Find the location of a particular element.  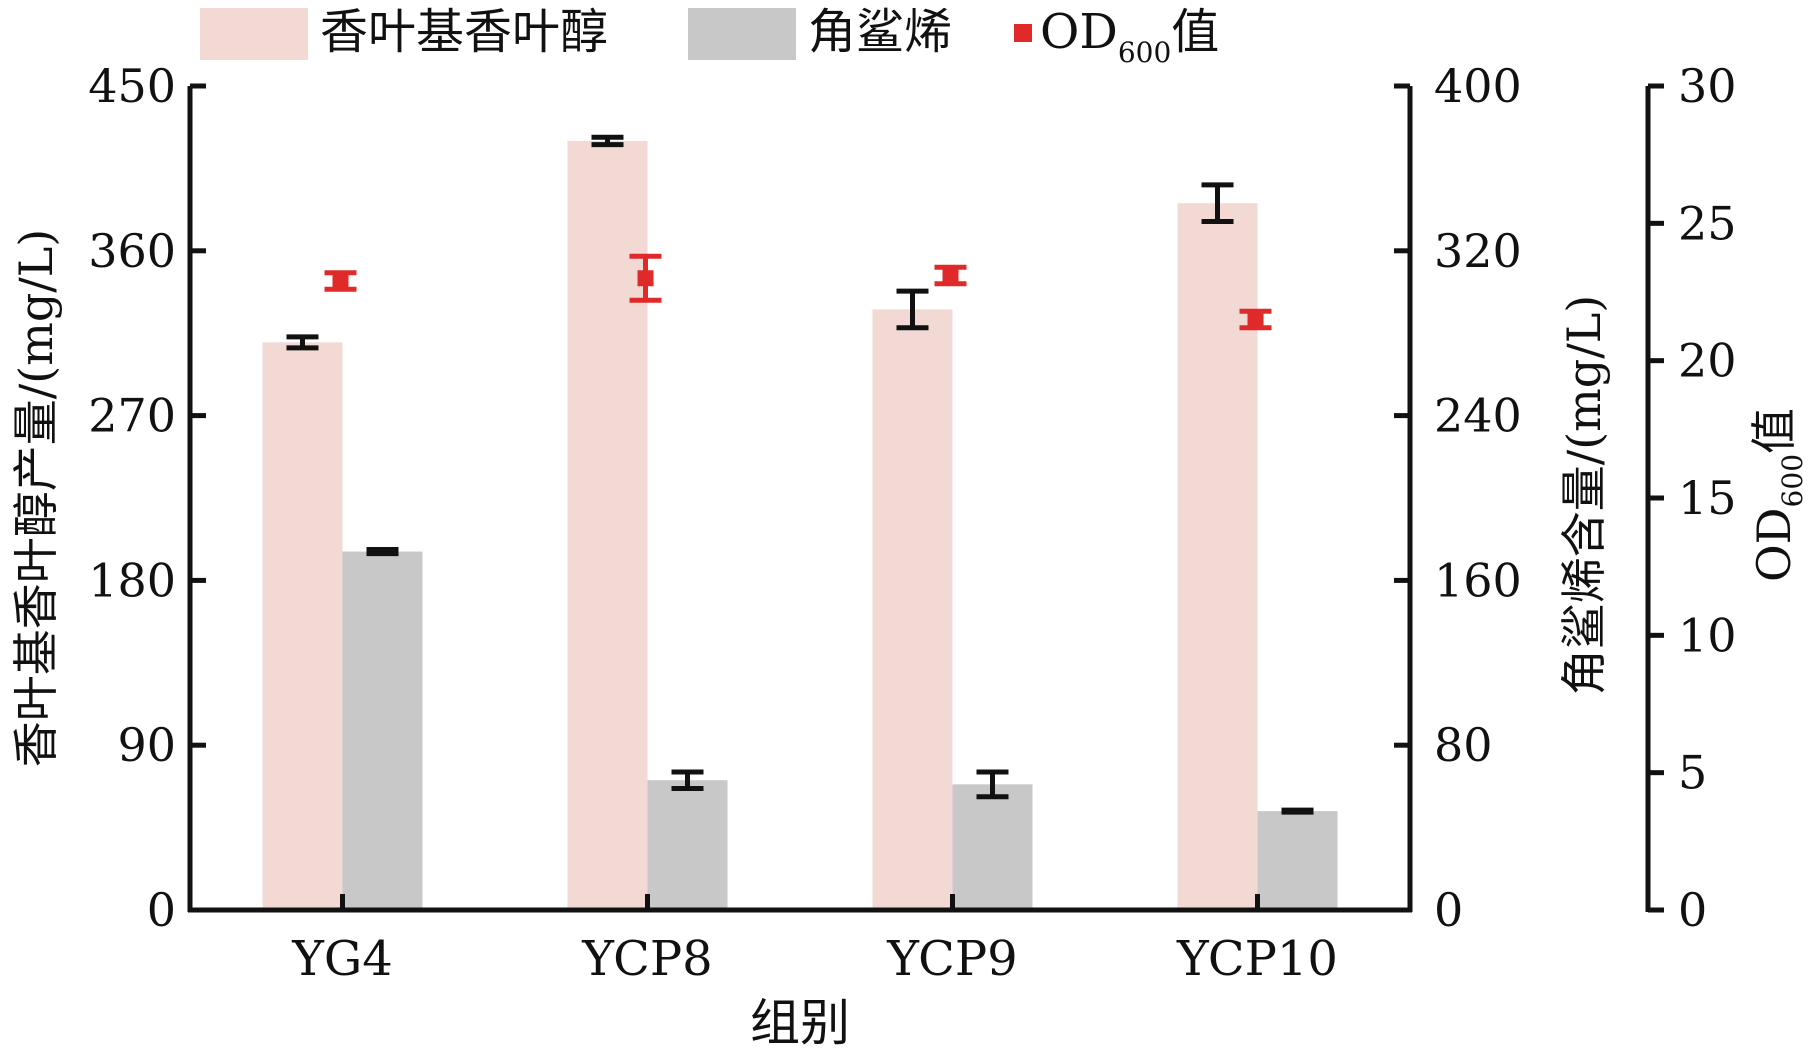

left-tick-label-180: 180 is located at coordinates (132, 580).